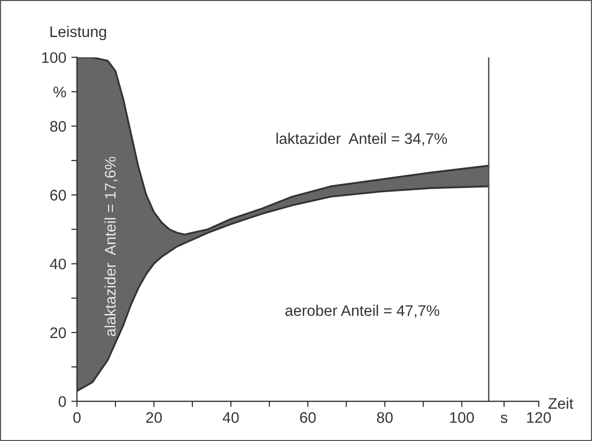 The width and height of the screenshot is (592, 441). I want to click on x-tick-label: 20, so click(154, 417).